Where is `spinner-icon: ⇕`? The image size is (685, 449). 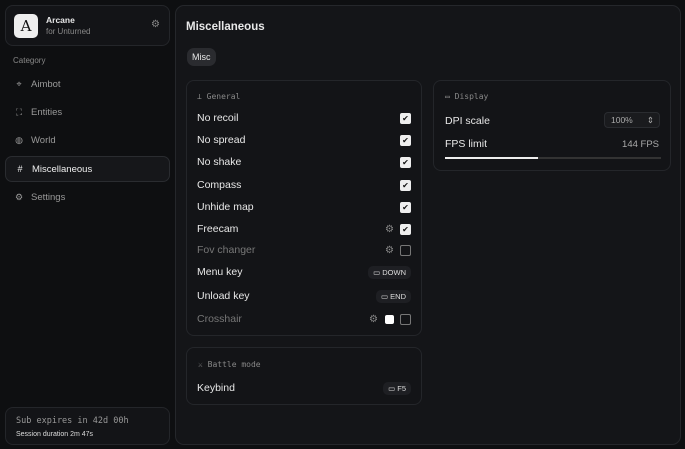 spinner-icon: ⇕ is located at coordinates (650, 120).